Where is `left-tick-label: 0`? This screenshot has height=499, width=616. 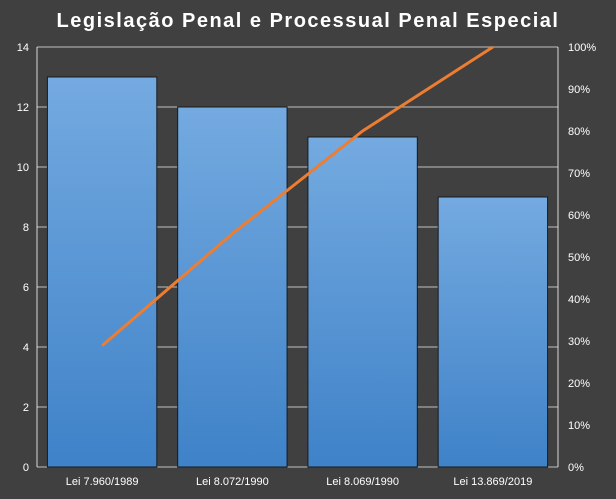 left-tick-label: 0 is located at coordinates (26, 468).